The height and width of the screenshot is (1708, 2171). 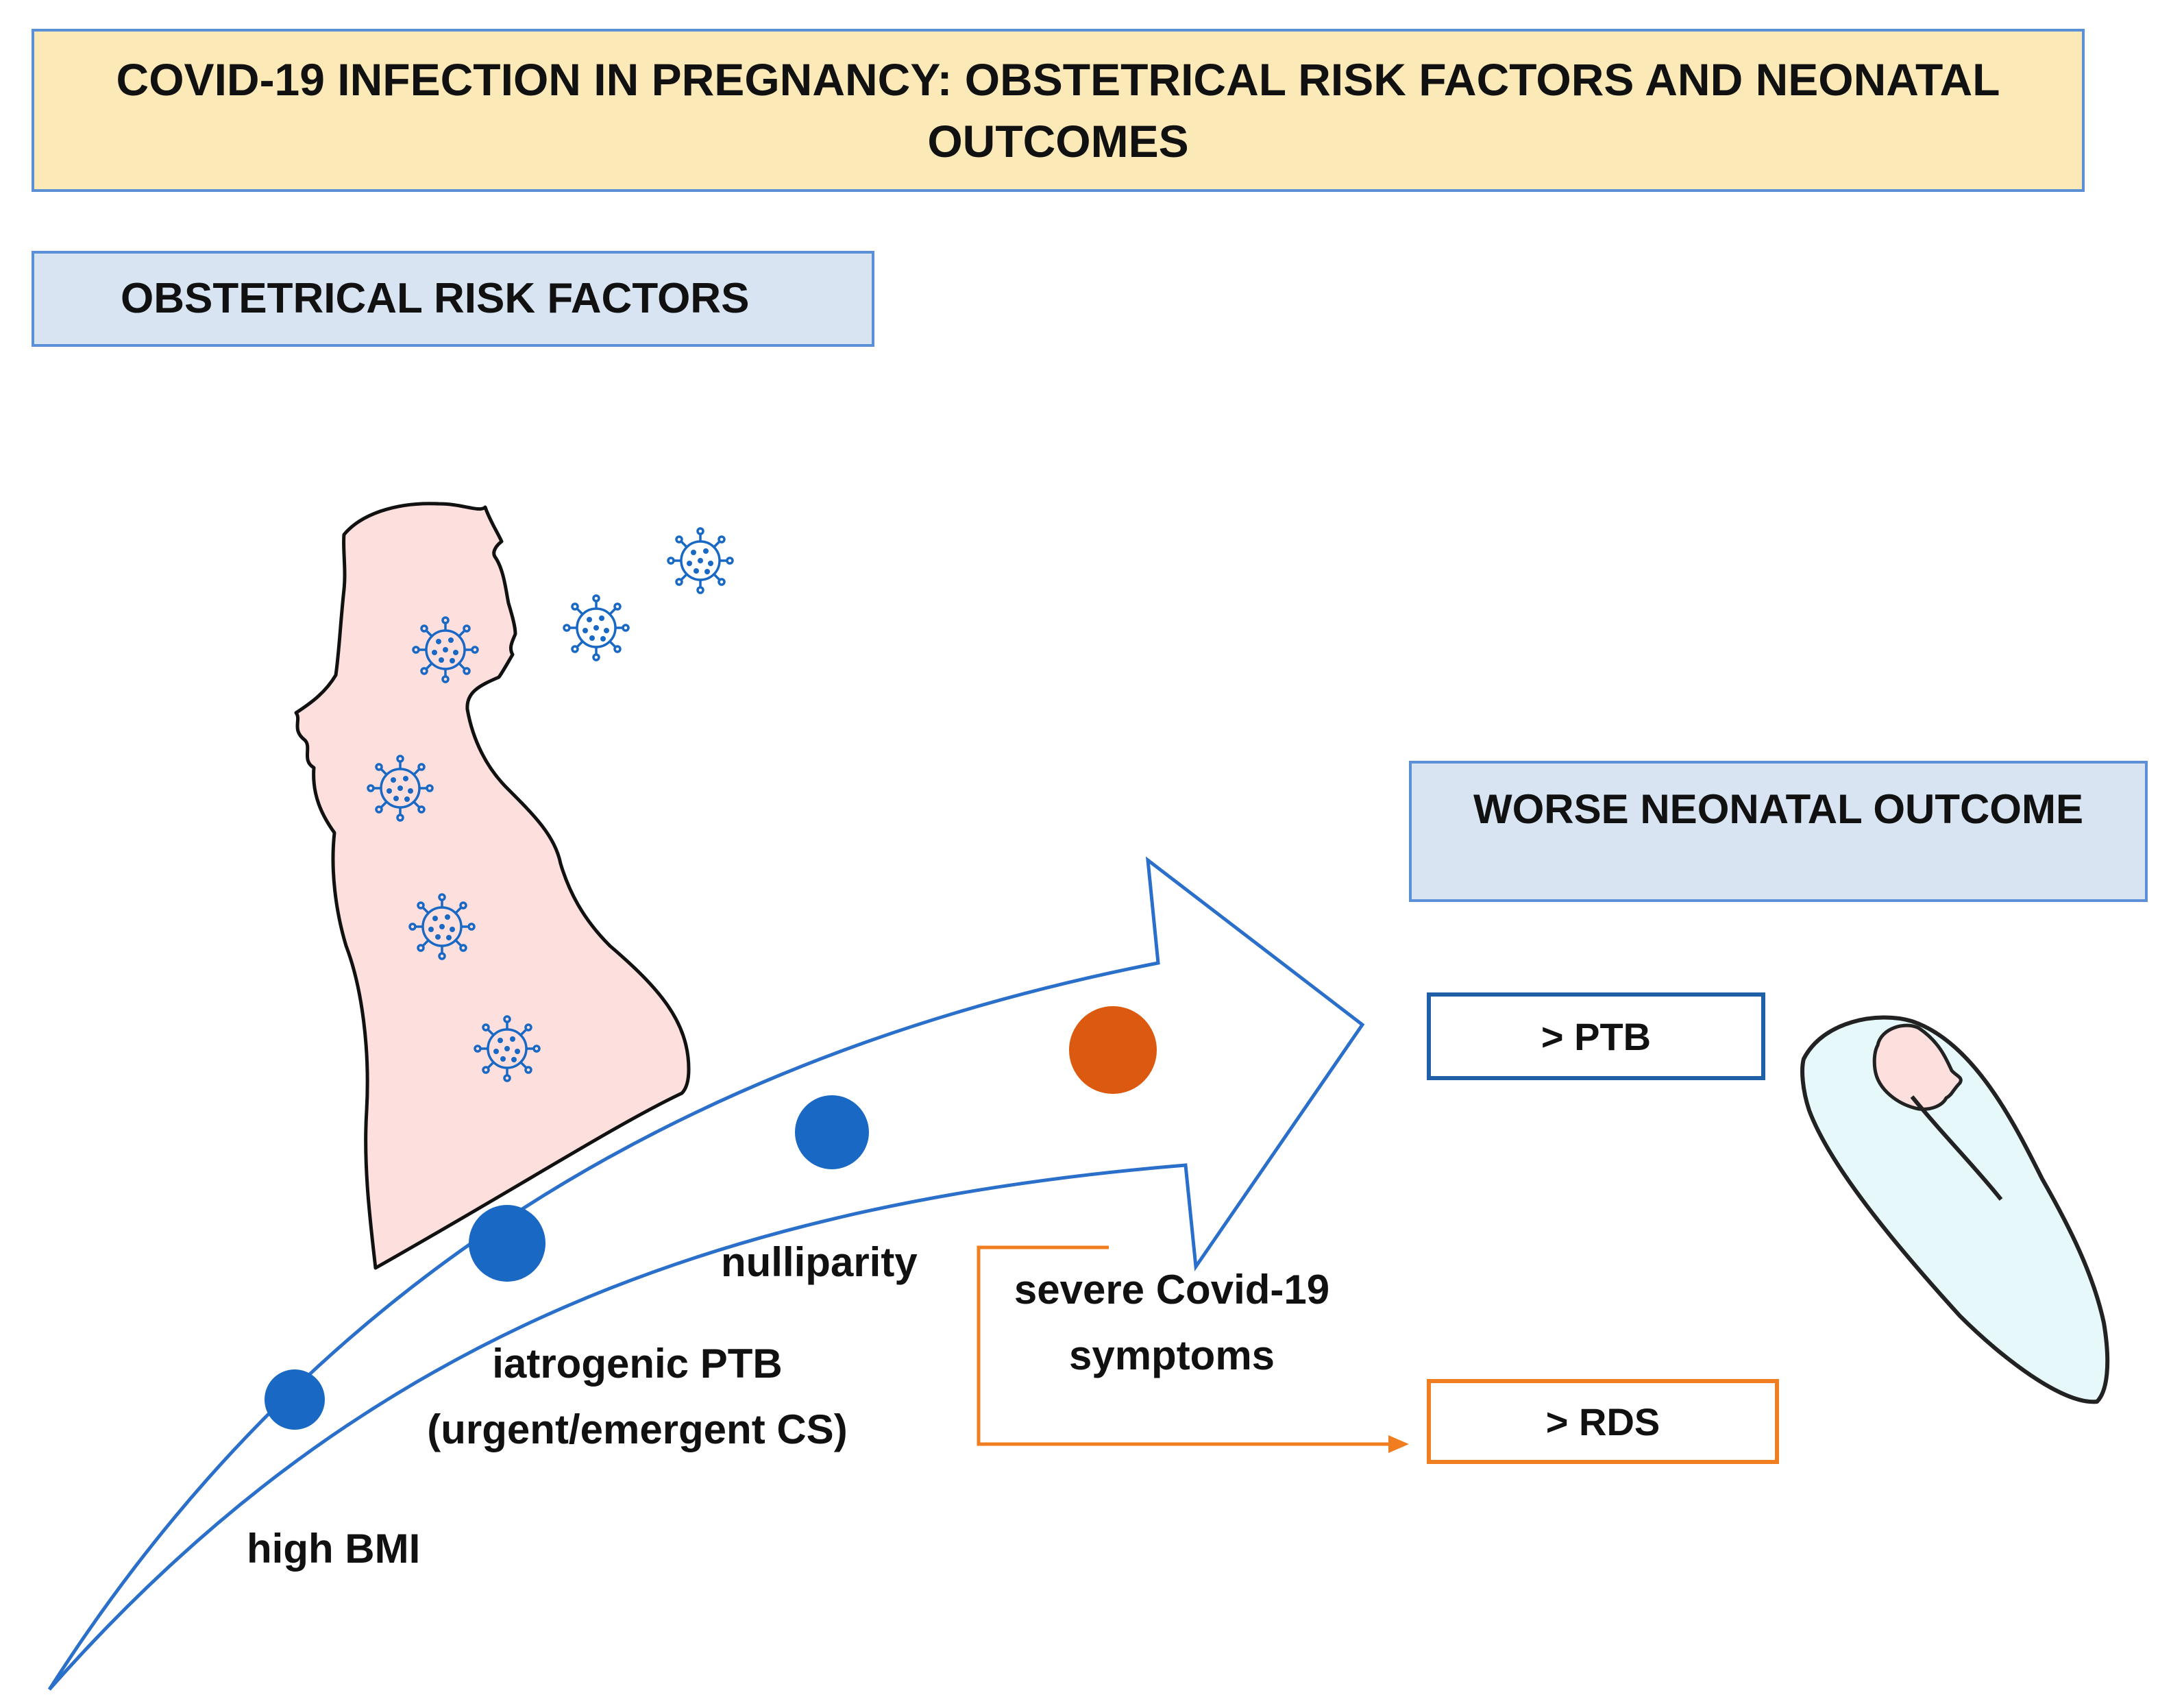 What do you see at coordinates (493, 886) in the screenshot?
I see `pregnant-woman-silhouette-icon` at bounding box center [493, 886].